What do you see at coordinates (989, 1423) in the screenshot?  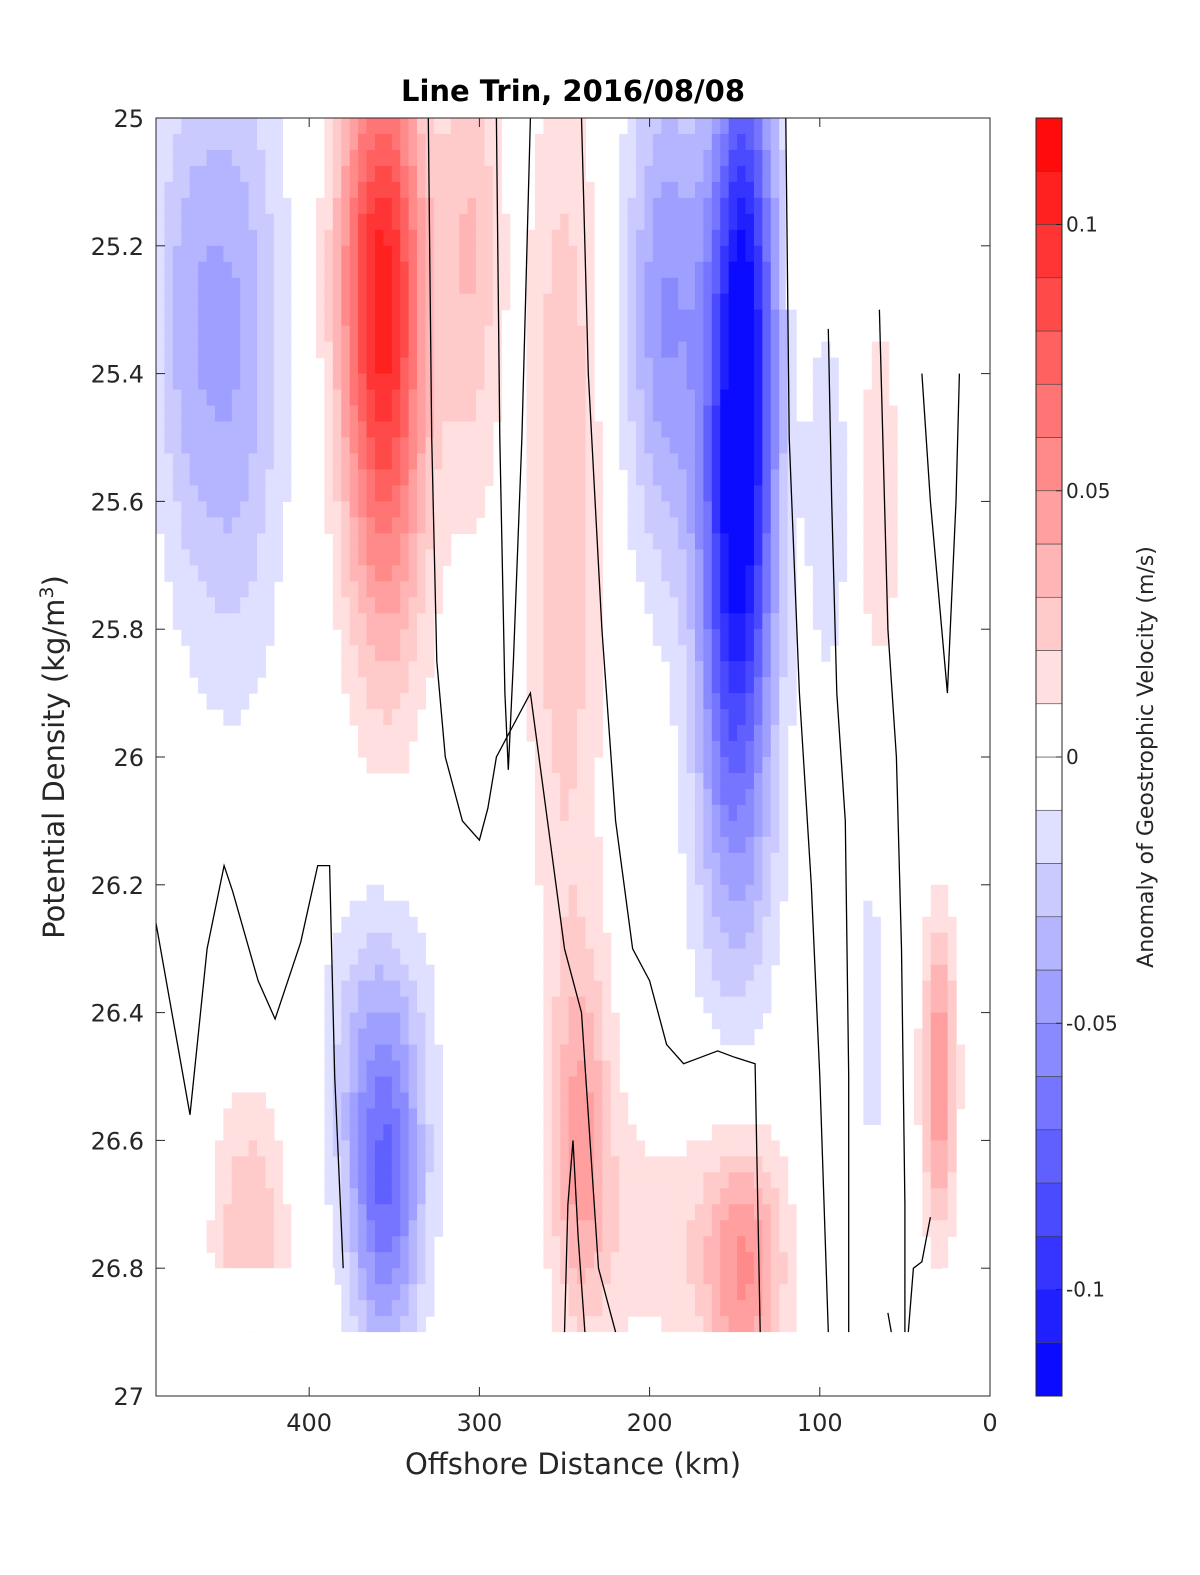 I see `x-tick-label: 0` at bounding box center [989, 1423].